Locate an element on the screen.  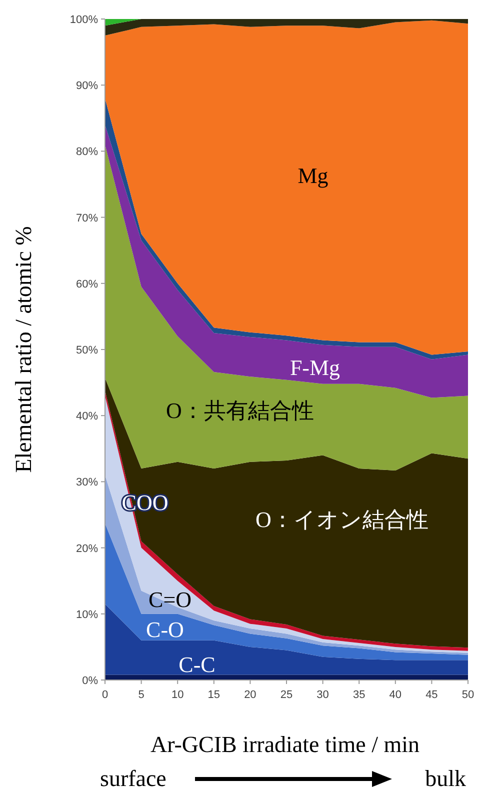
y-tick-label: 60% is located at coordinates (87, 284).